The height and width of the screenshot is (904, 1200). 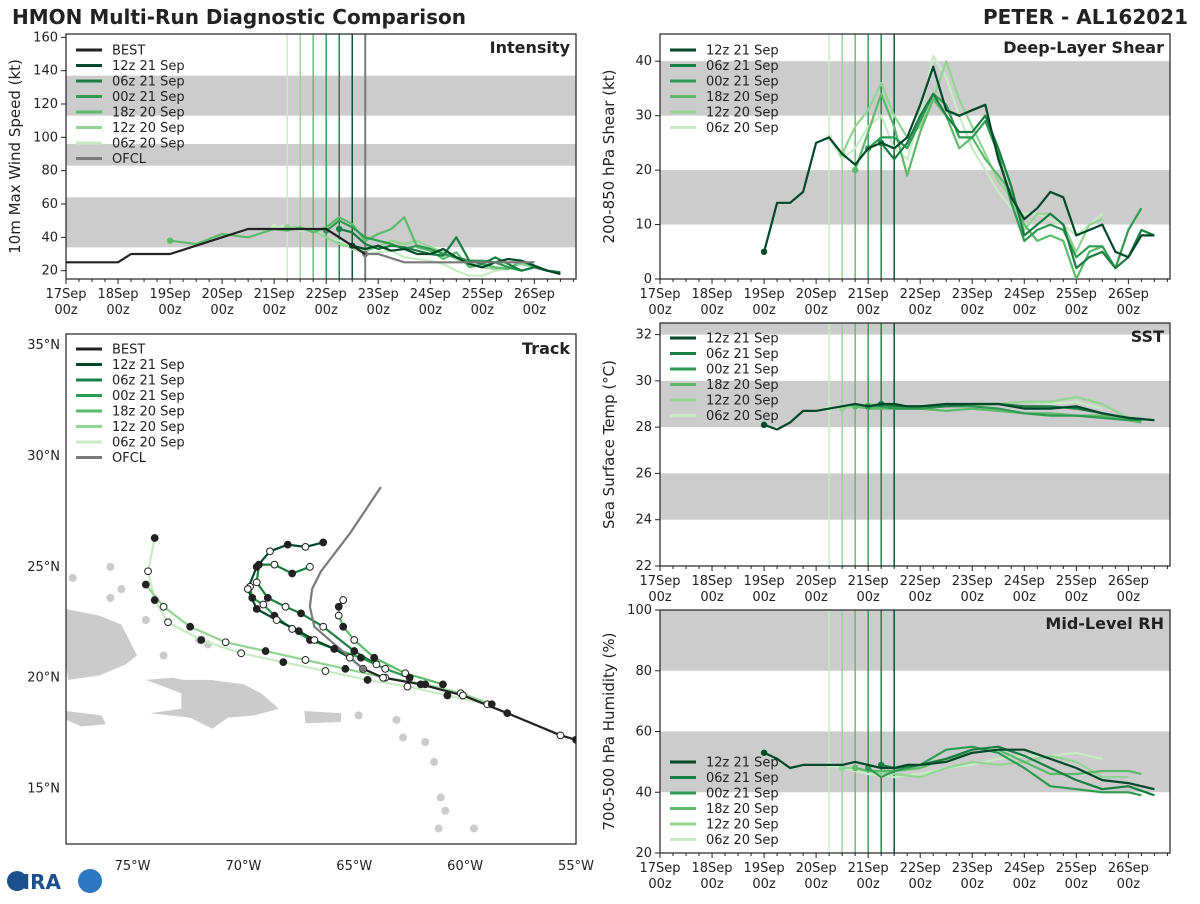 What do you see at coordinates (1128, 581) in the screenshot?
I see `sst-xtick-day: 26Sep` at bounding box center [1128, 581].